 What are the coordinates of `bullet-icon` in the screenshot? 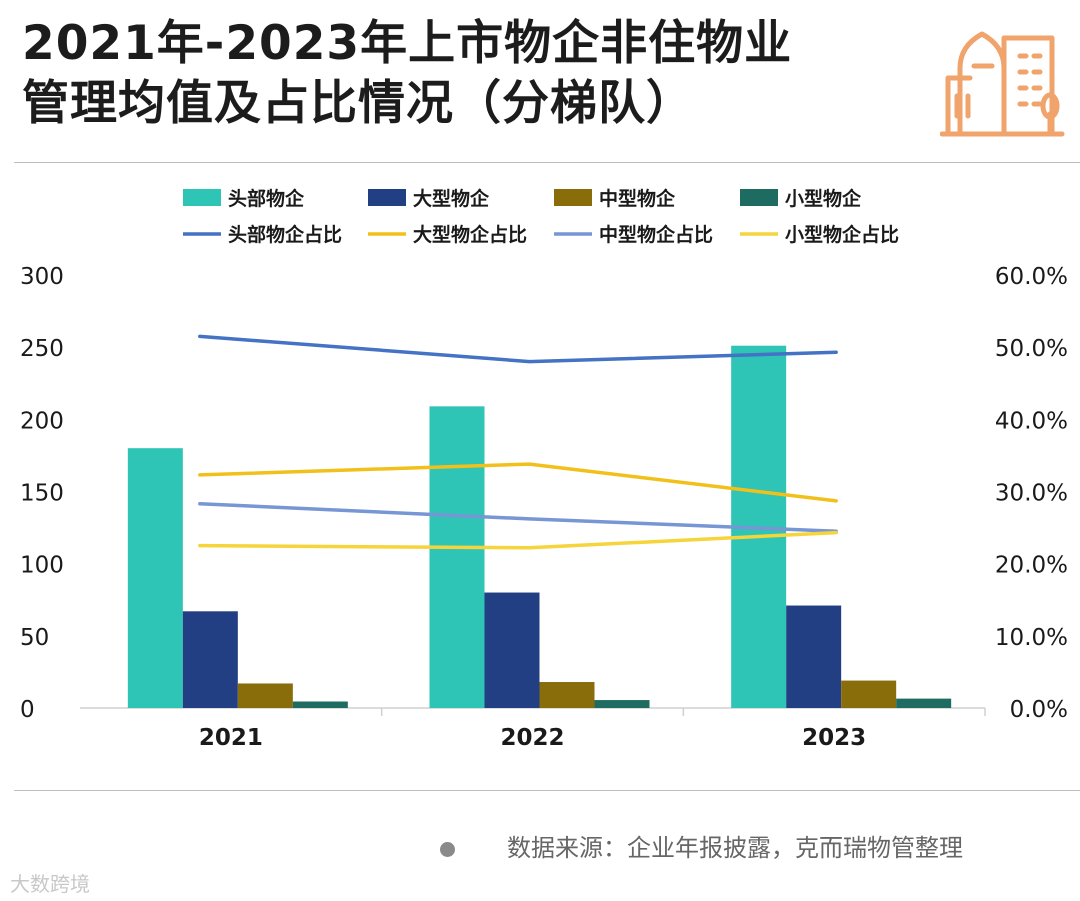 It's located at (447, 849).